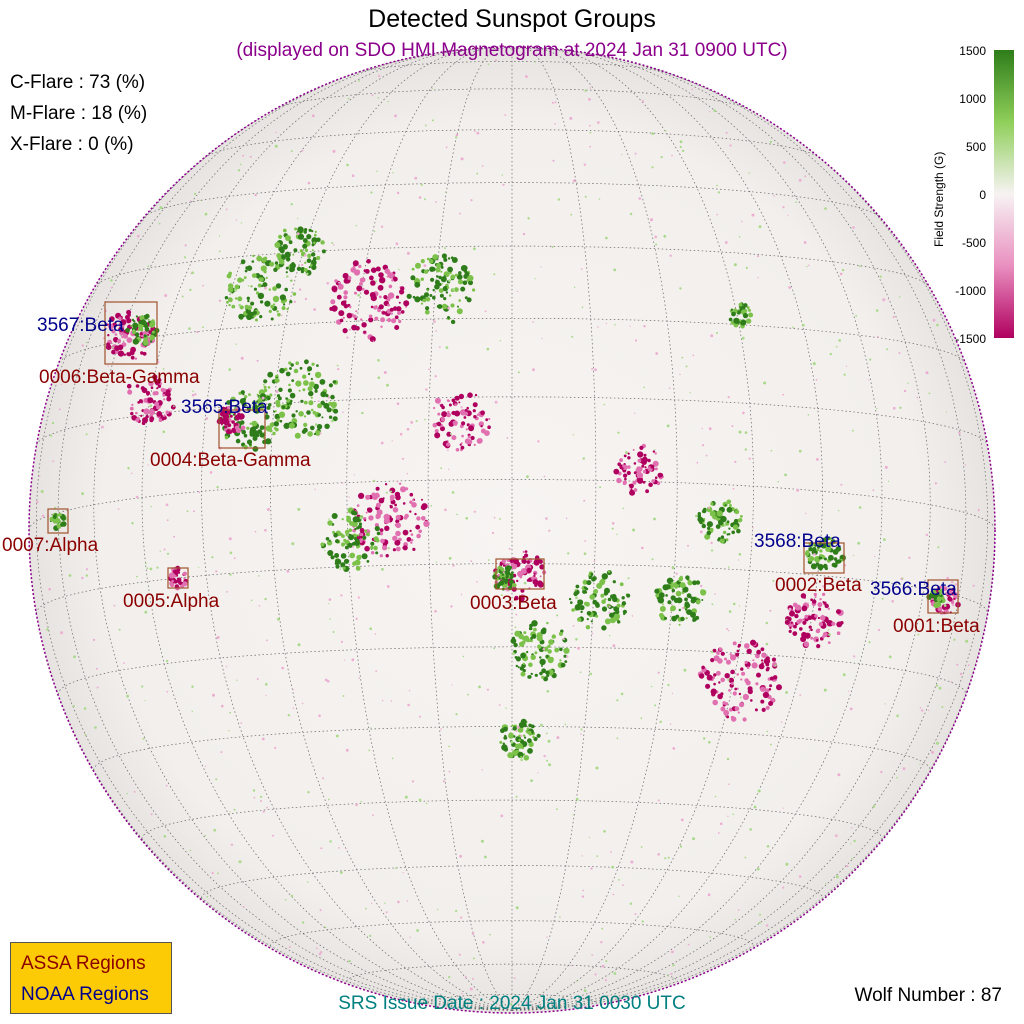  I want to click on region-legend: ASSA Regions NOAA Regions, so click(91, 978).